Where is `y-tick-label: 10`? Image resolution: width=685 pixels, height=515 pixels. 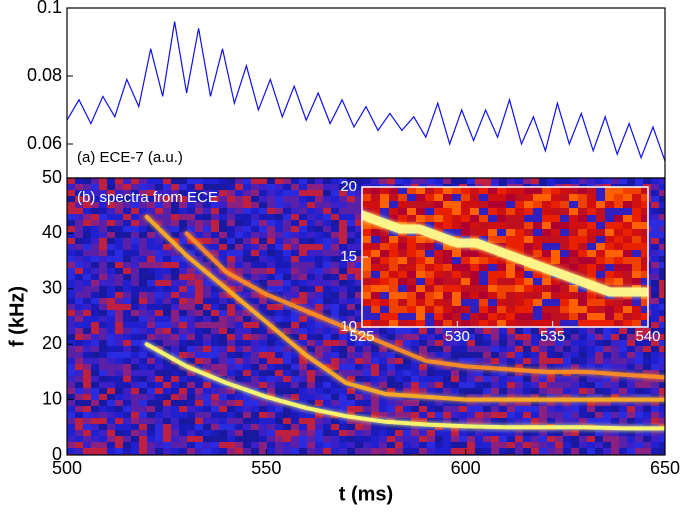 y-tick-label: 10 is located at coordinates (348, 326).